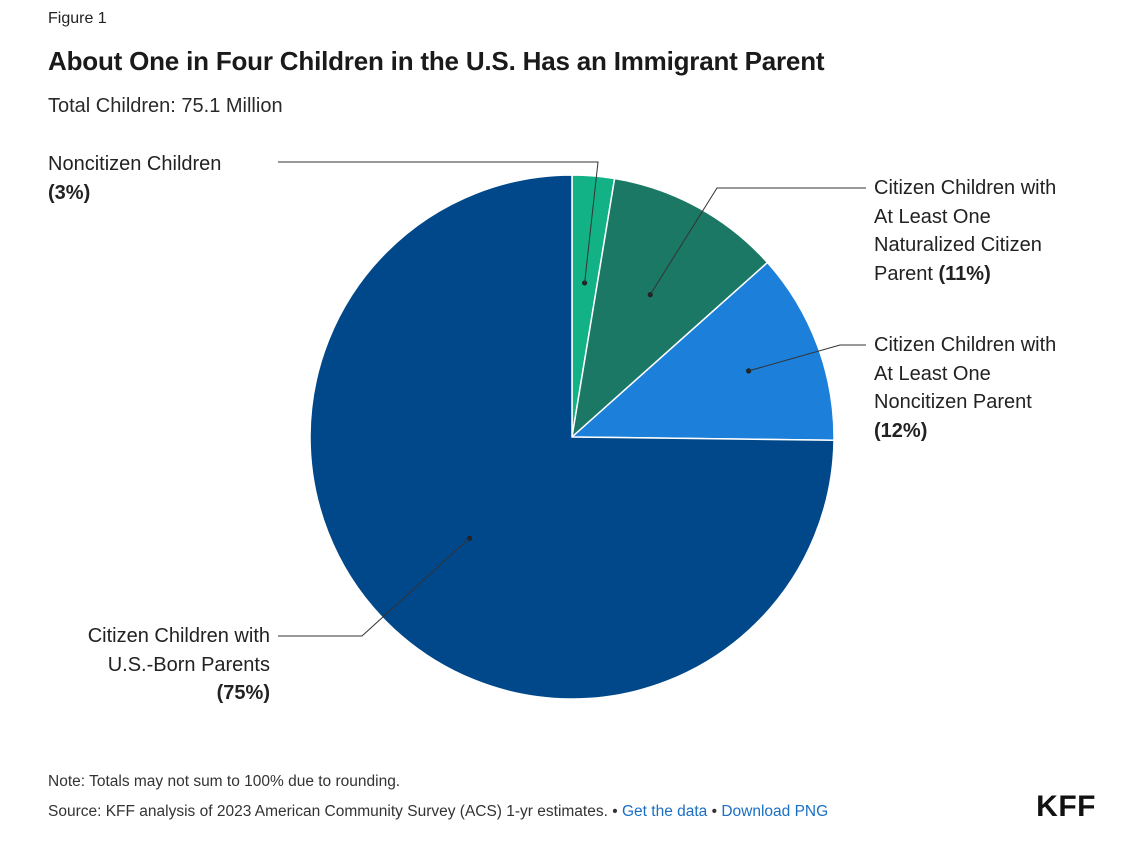  I want to click on slice-label-text: Naturalized Citizen, so click(958, 245).